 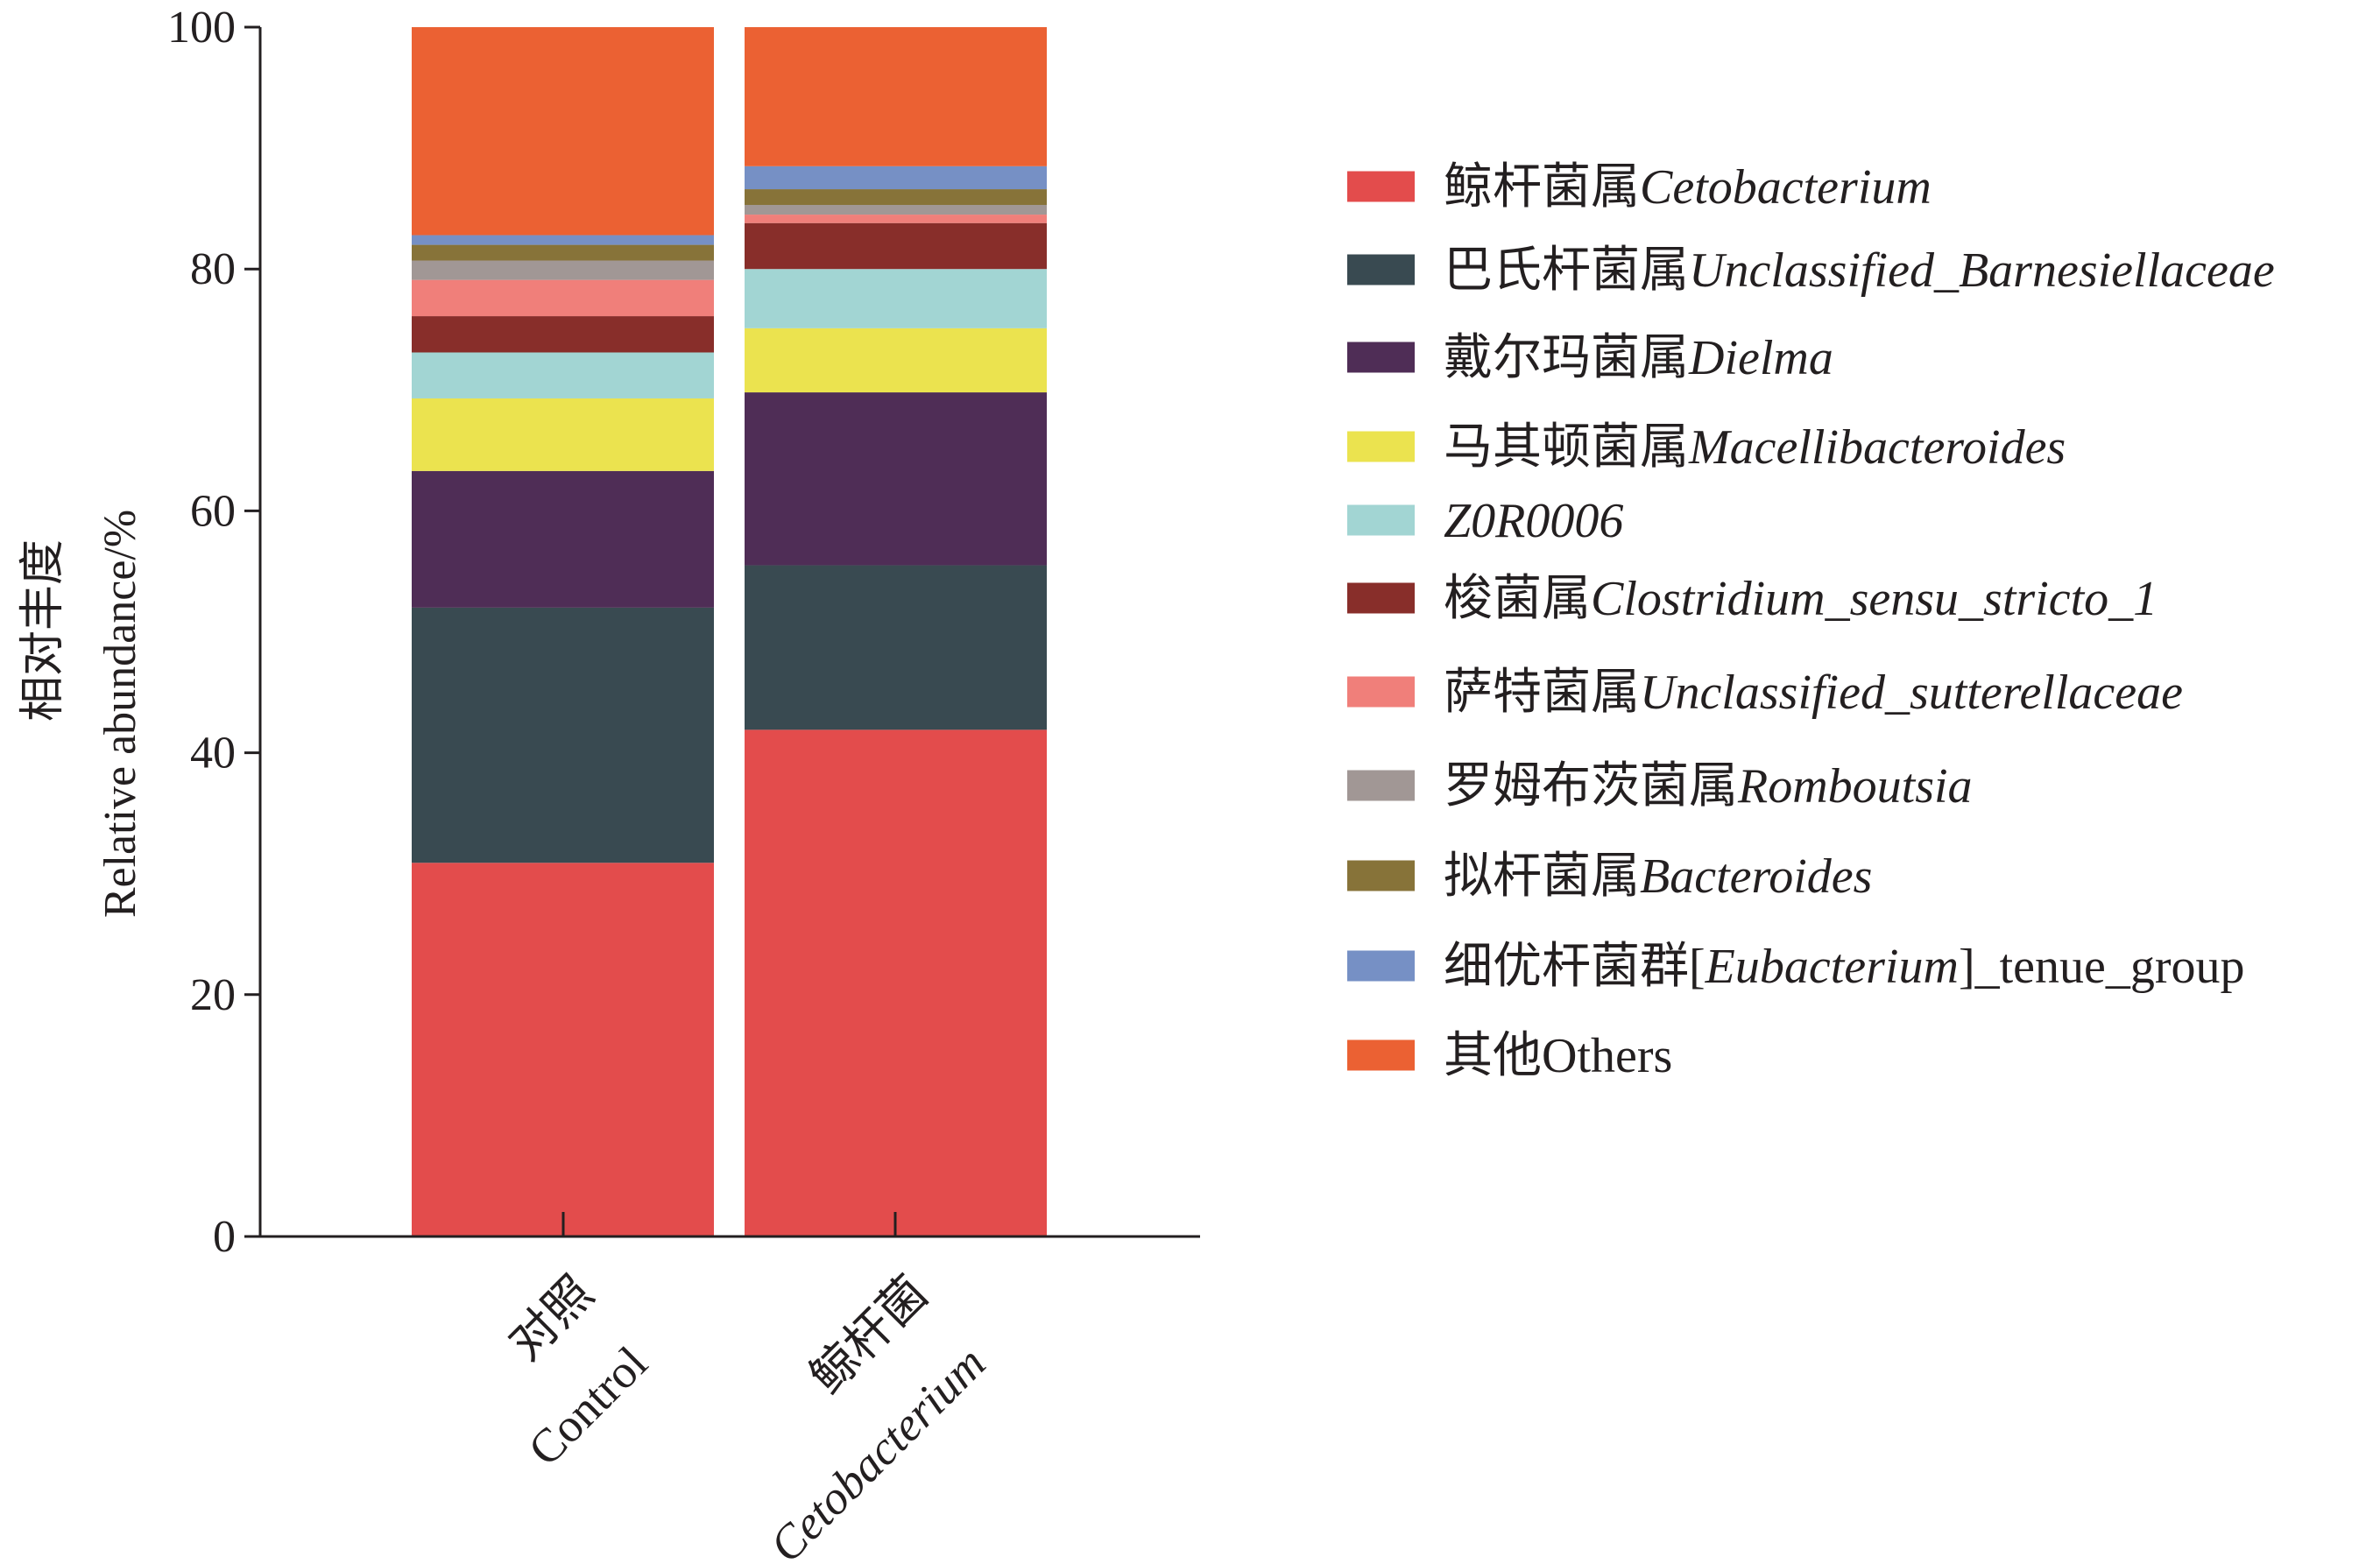 What do you see at coordinates (551, 1318) in the screenshot?
I see `category-label-cn-control: 对照` at bounding box center [551, 1318].